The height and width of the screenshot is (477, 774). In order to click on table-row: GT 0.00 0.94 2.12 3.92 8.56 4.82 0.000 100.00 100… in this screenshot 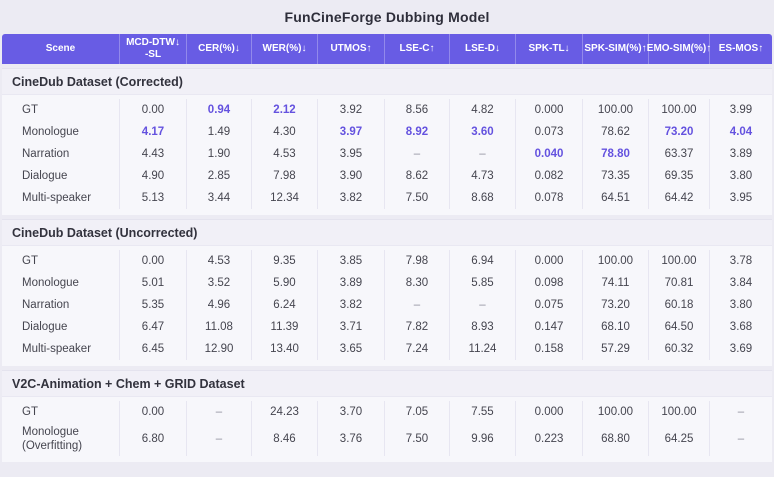, I will do `click(387, 110)`.